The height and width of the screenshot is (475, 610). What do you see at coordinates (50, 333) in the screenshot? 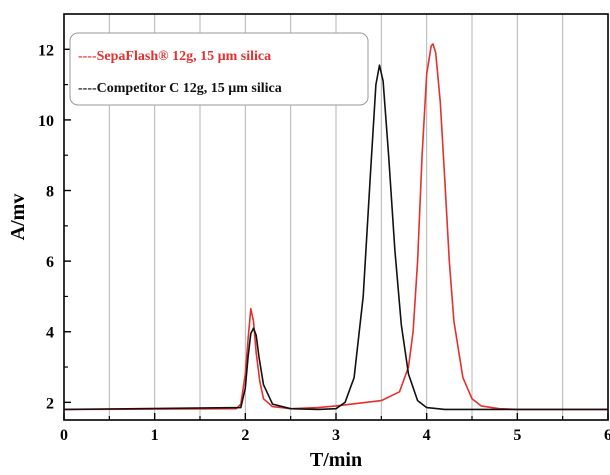
I see `y-tick-label: 4` at bounding box center [50, 333].